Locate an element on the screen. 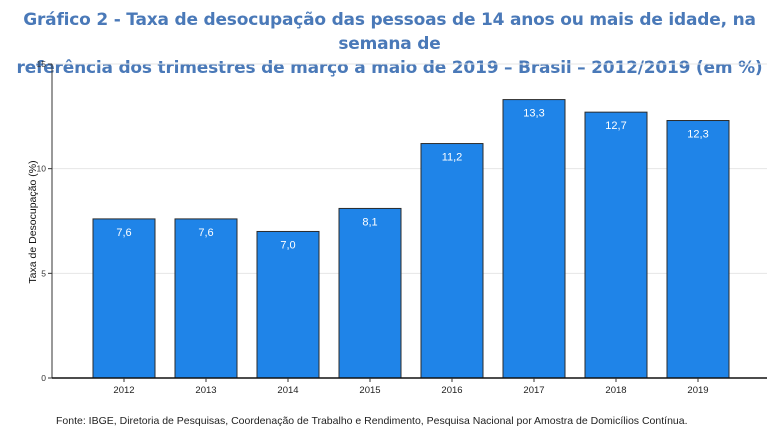 This screenshot has width=779, height=441. data-label: 11,2 is located at coordinates (452, 158).